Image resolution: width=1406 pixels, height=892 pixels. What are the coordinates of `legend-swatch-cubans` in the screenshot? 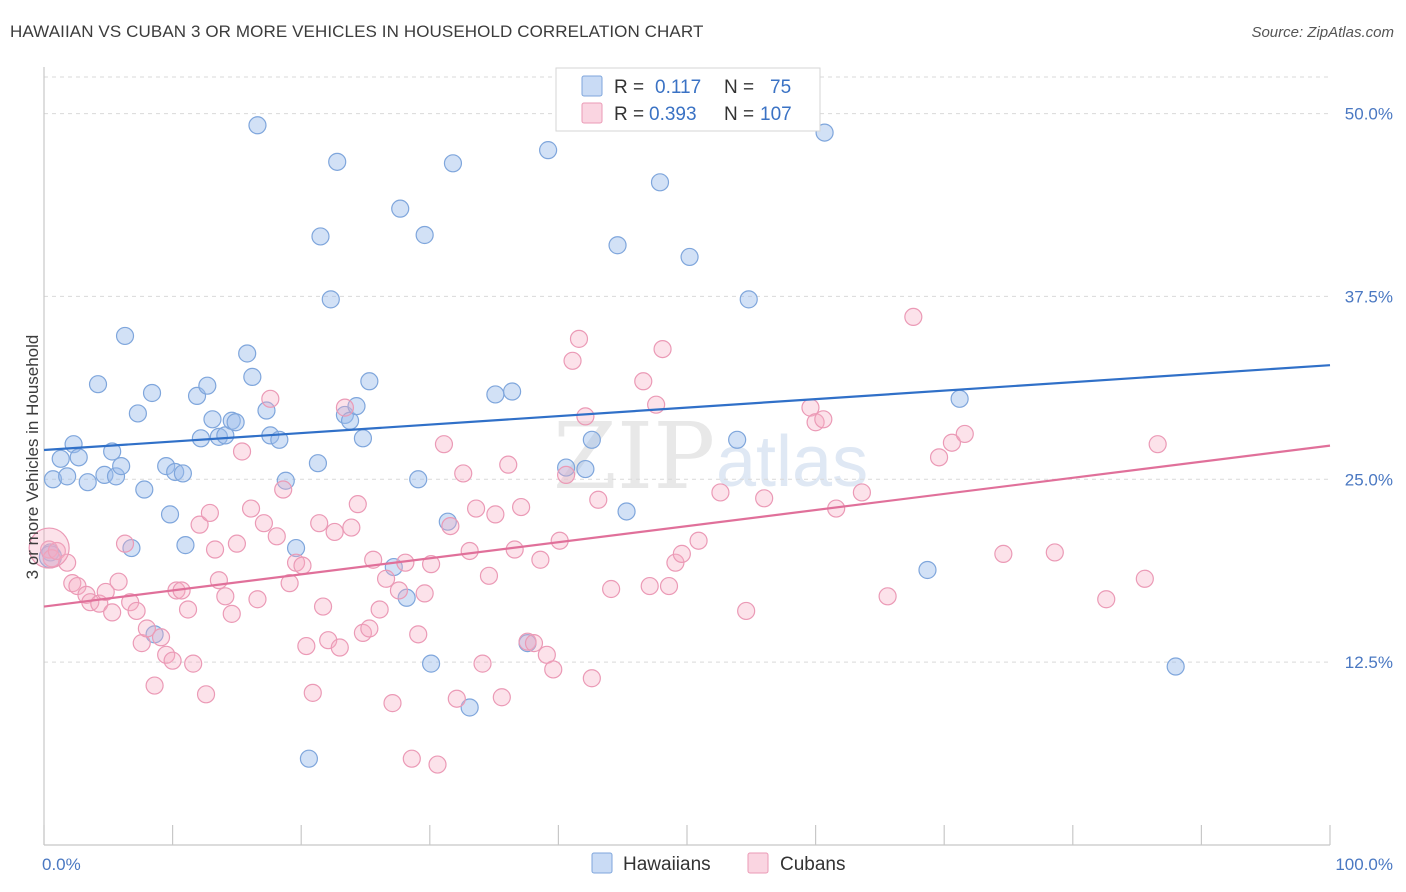 It's located at (592, 113).